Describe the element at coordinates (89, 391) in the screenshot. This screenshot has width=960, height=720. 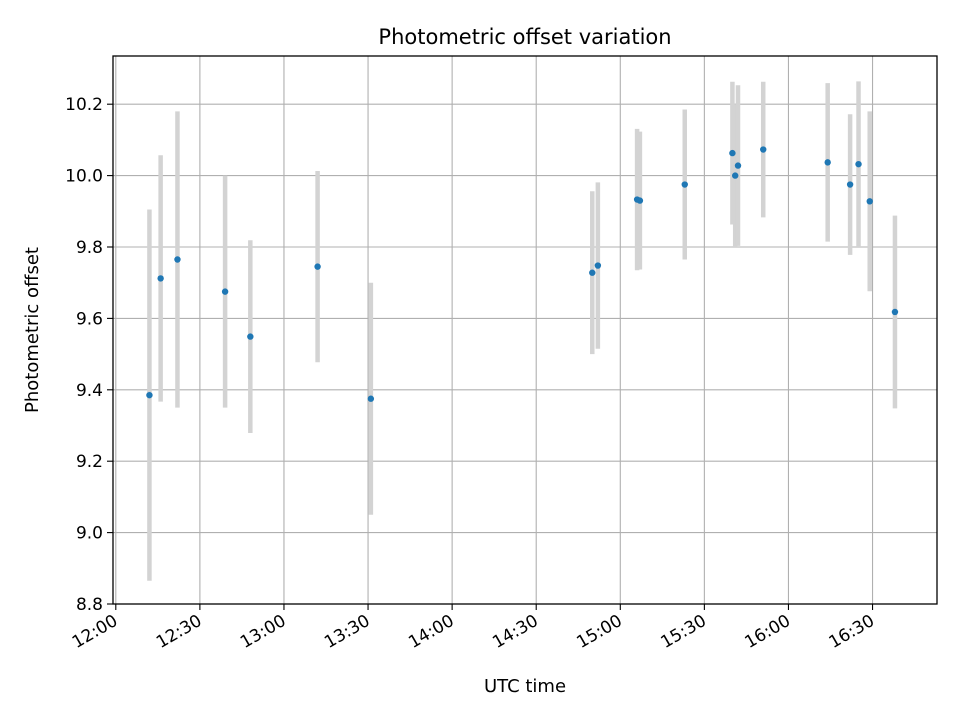
I see `y-tick-label: 9.4` at that location.